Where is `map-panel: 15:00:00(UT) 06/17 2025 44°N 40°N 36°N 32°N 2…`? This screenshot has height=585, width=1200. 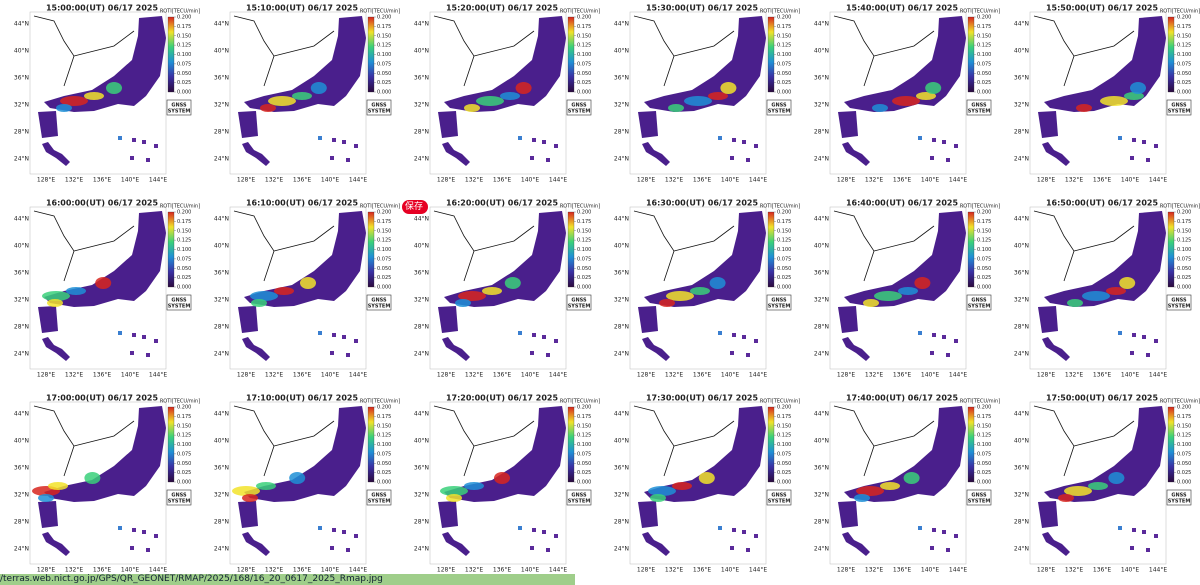 map-panel: 15:00:00(UT) 06/17 2025 44°N 40°N 36°N 32°N 2… is located at coordinates (107, 94).